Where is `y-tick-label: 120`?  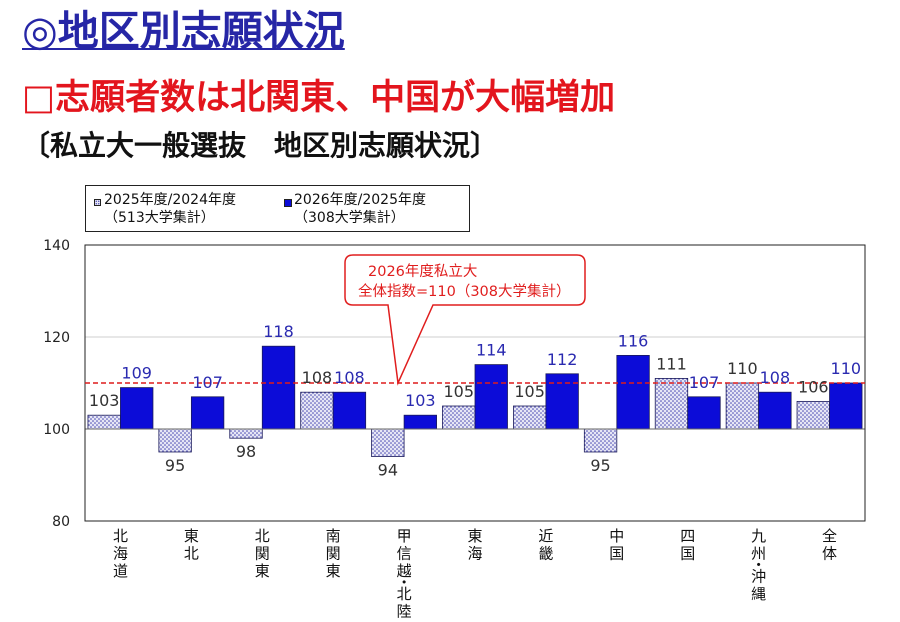
y-tick-label: 120 is located at coordinates (56, 338).